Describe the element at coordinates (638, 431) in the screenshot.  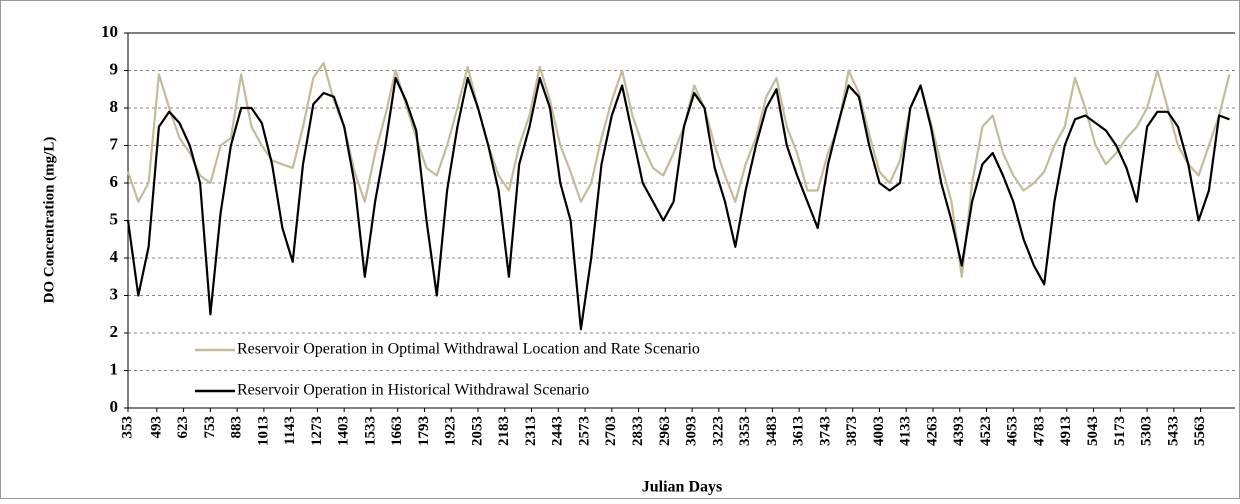
I see `x-tick-label: 2833` at that location.